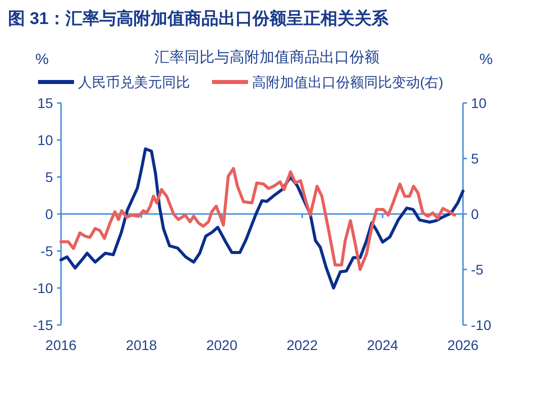 This screenshot has width=554, height=395. Describe the element at coordinates (463, 345) in the screenshot. I see `x-tick-label: 2026` at that location.